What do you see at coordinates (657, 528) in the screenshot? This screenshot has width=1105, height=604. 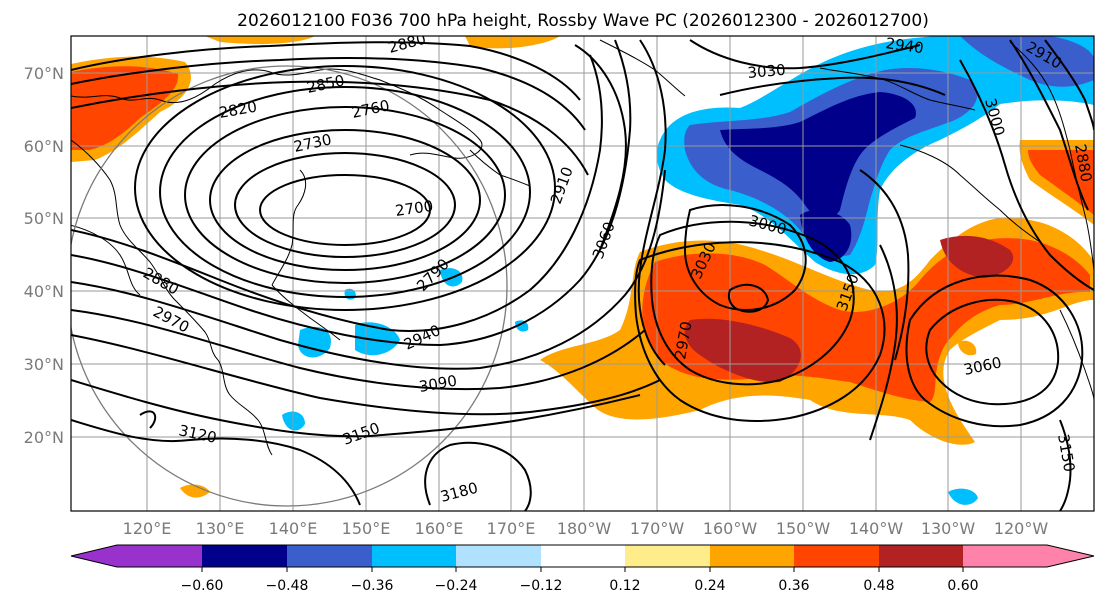 I see `lon-label: 170°W` at bounding box center [657, 528].